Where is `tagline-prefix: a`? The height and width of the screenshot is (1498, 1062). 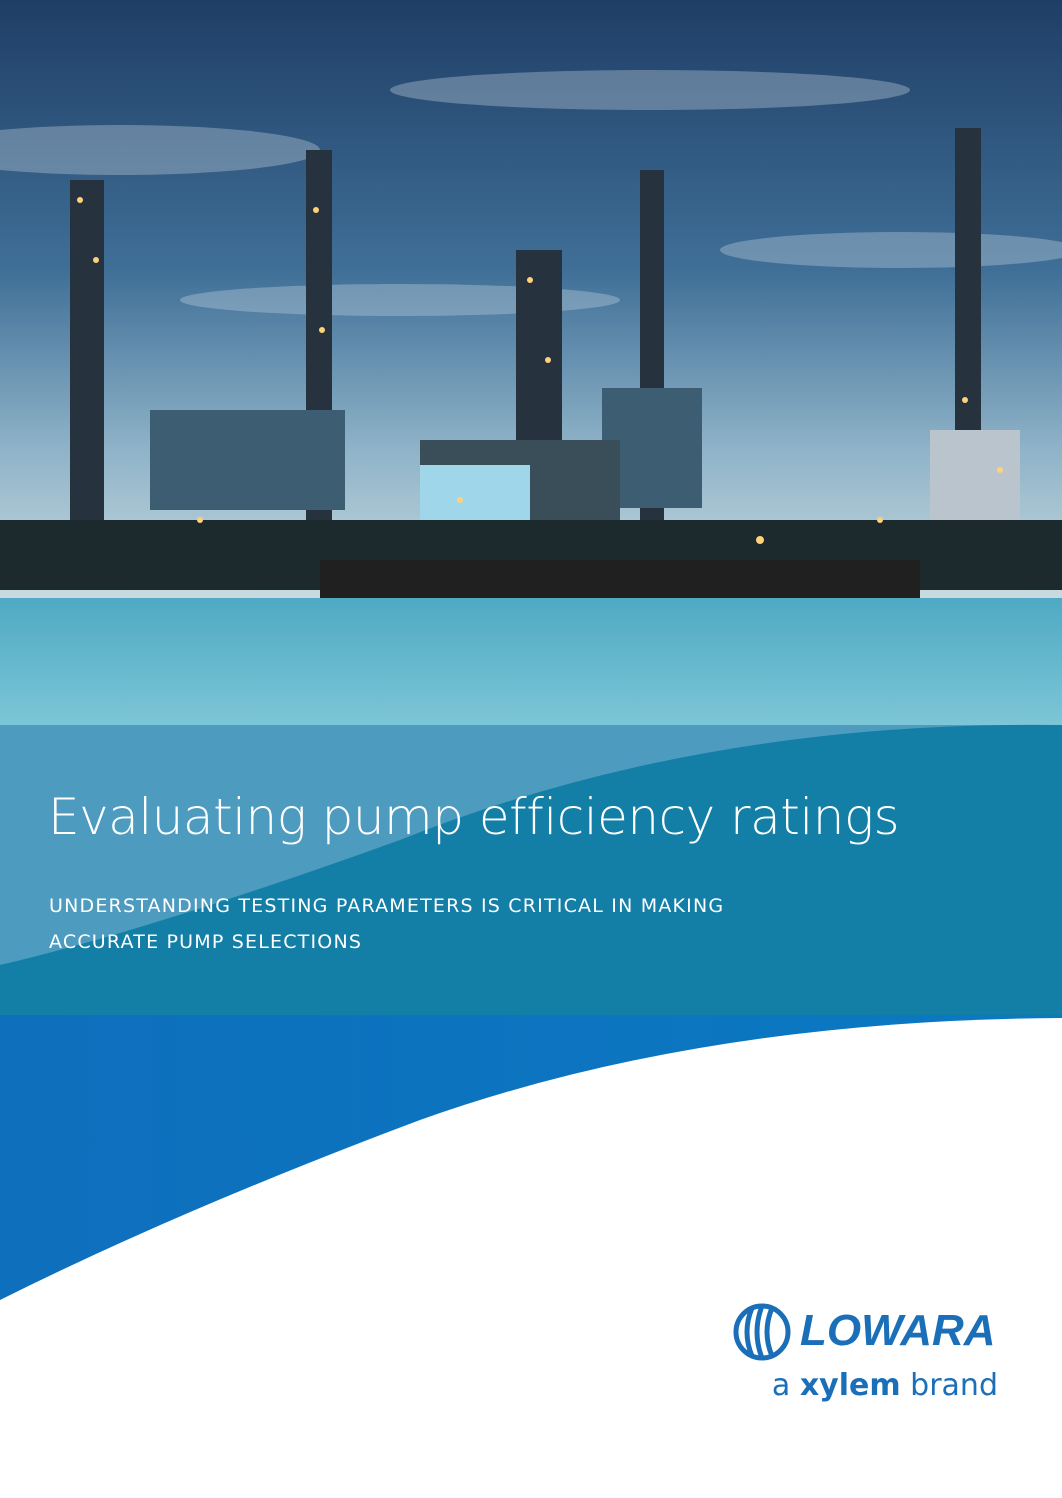
tagline-prefix: a is located at coordinates (781, 1385).